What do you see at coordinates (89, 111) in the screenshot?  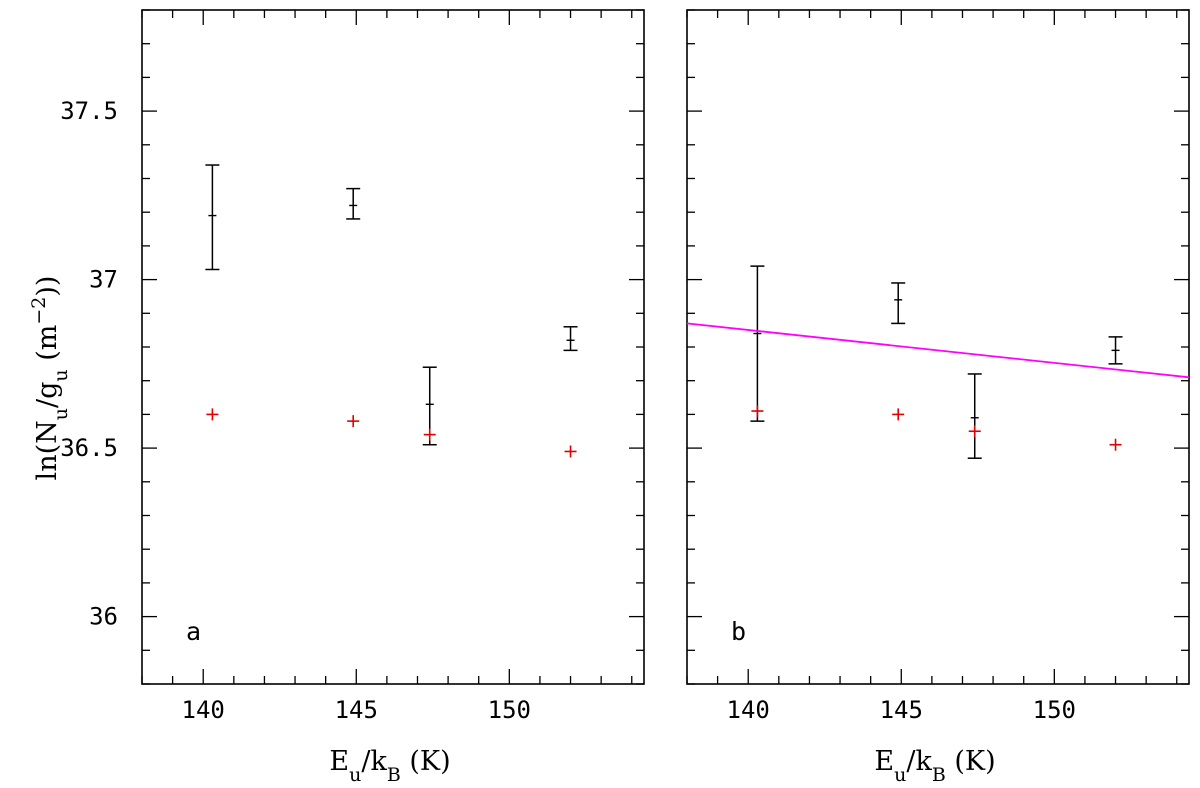 I see `y-tick-label: 37.5` at bounding box center [89, 111].